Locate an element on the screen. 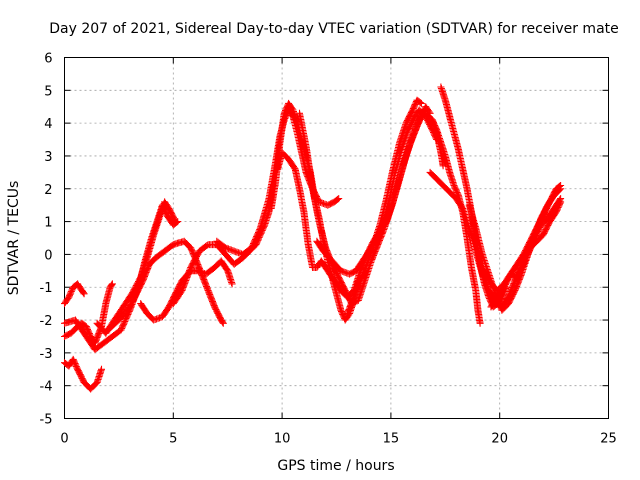 The image size is (640, 480). y-tick-label: 3 is located at coordinates (48, 157).